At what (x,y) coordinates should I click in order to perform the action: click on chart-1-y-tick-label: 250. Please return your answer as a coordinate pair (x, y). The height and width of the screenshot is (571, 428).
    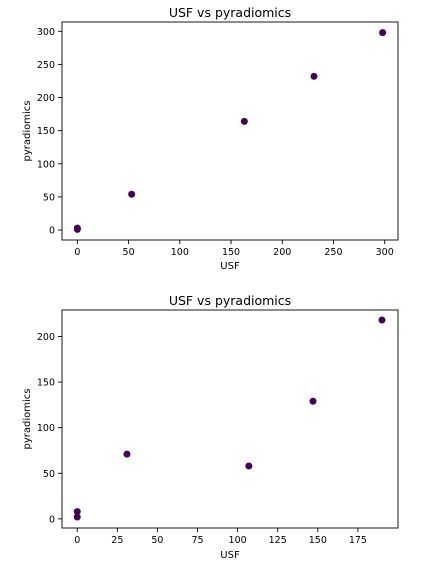
    Looking at the image, I should click on (46, 65).